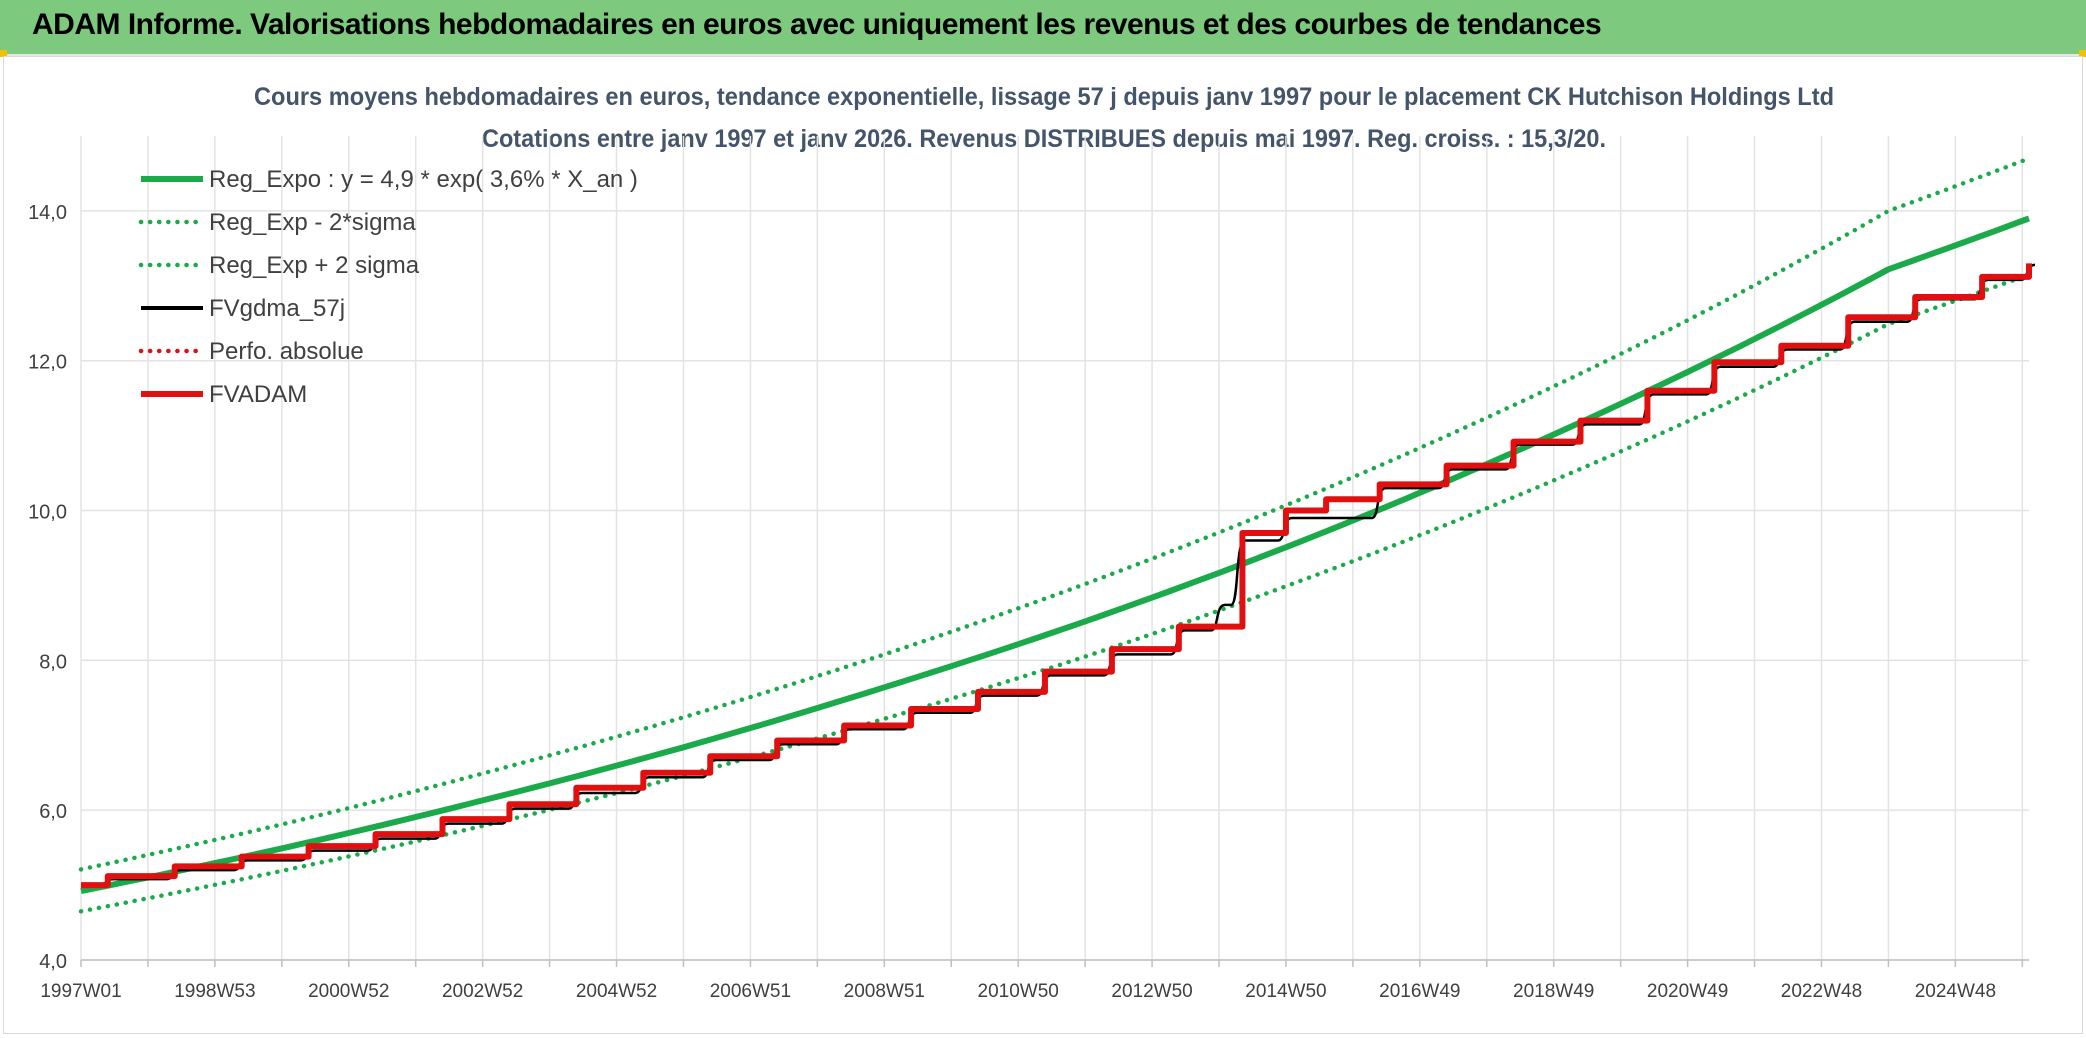  Describe the element at coordinates (47, 513) in the screenshot. I see `y-tick-label: 10,0` at that location.